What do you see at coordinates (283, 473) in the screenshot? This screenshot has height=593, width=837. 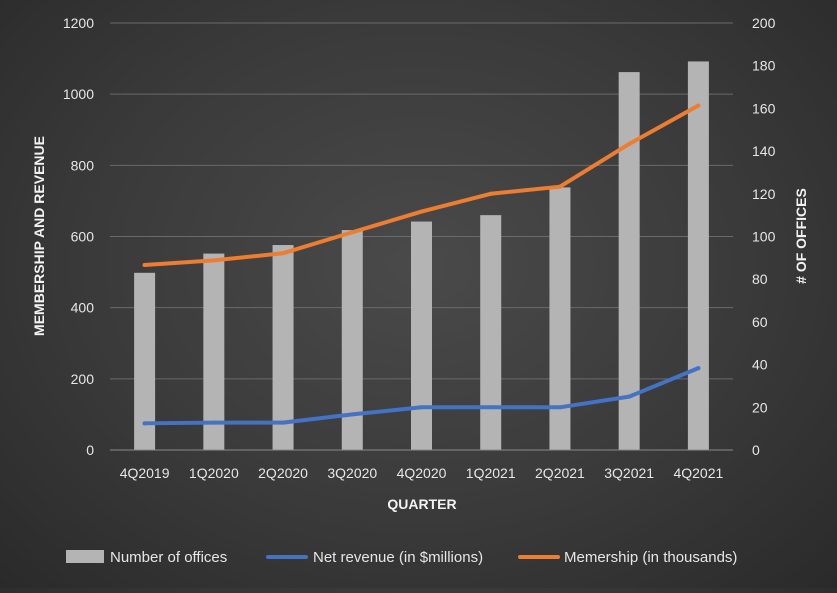 I see `x-tick-label: 2Q2020` at bounding box center [283, 473].